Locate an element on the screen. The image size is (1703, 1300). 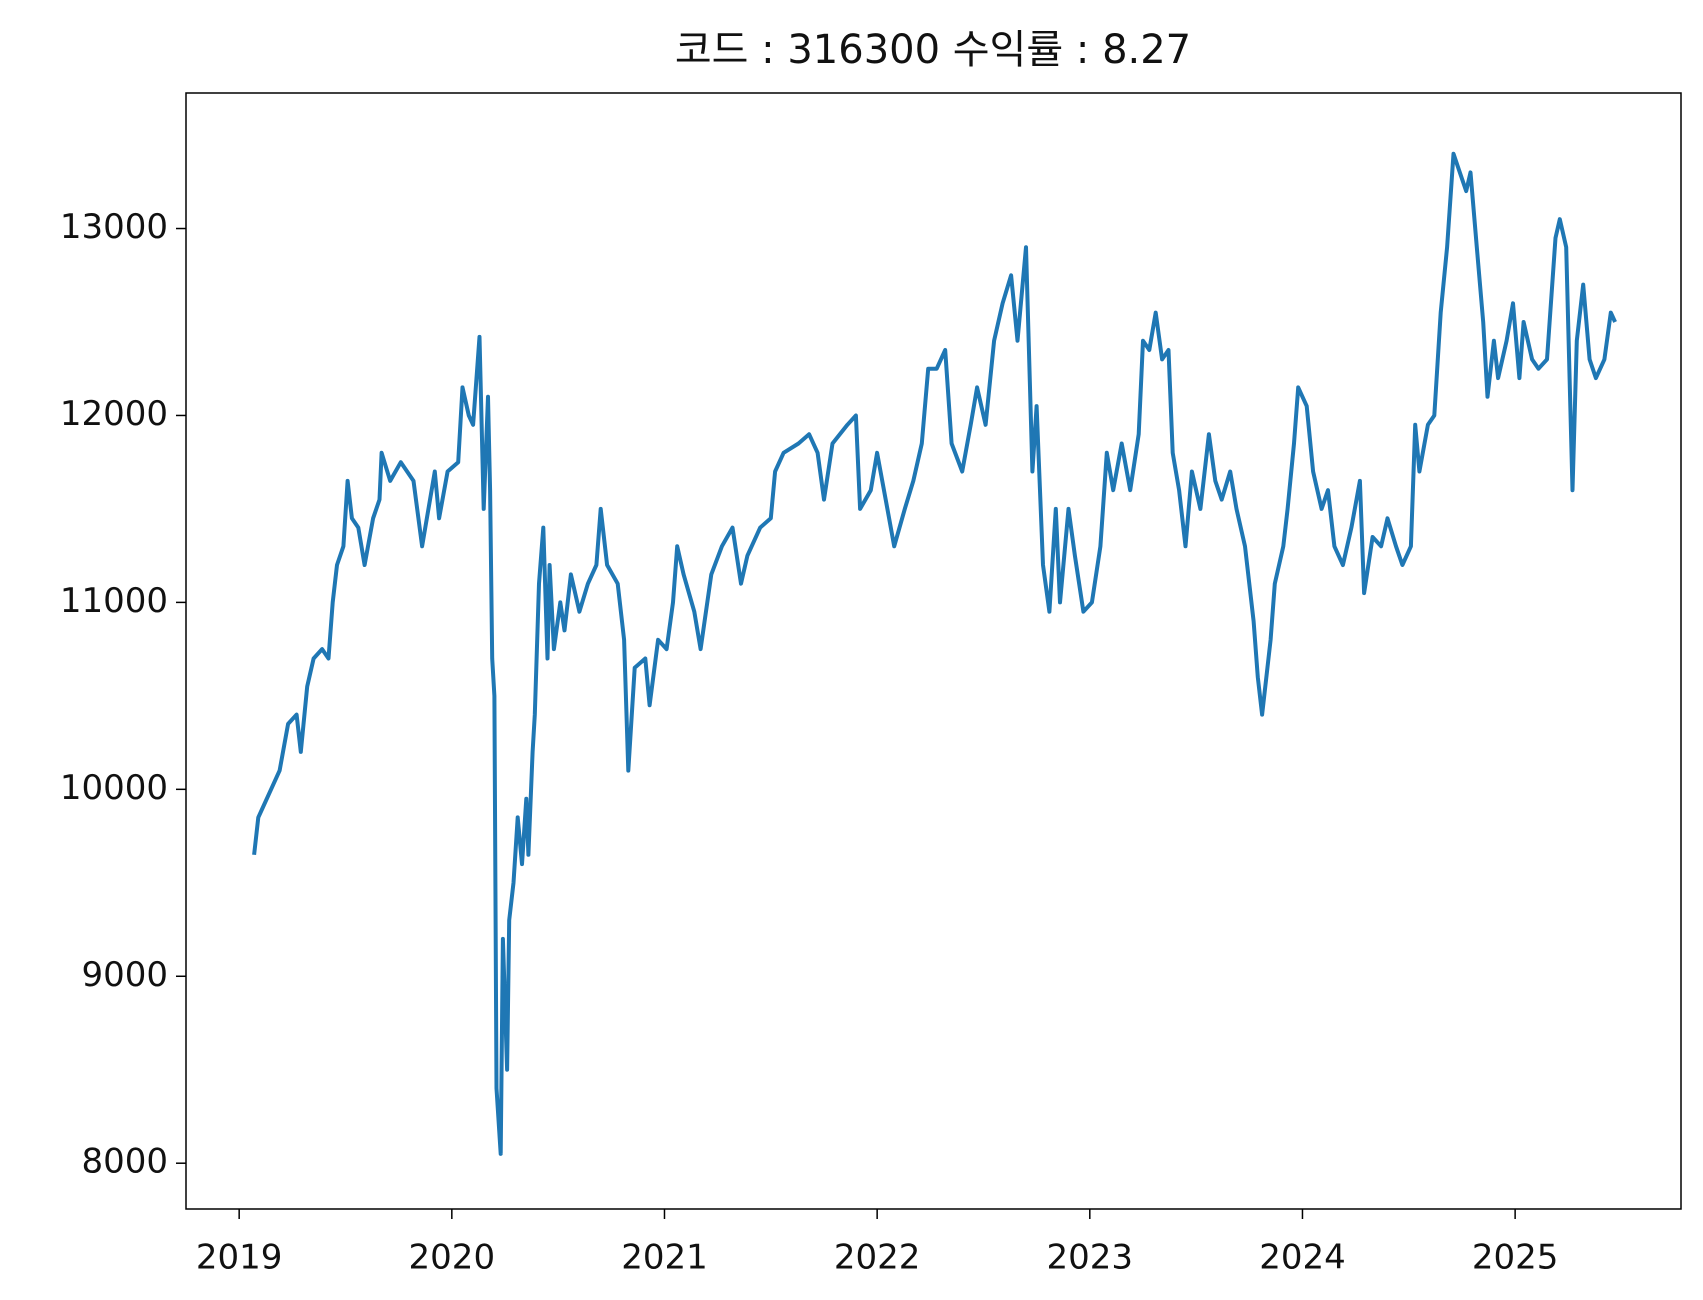
x-tick-label: 2025 is located at coordinates (1515, 1258).